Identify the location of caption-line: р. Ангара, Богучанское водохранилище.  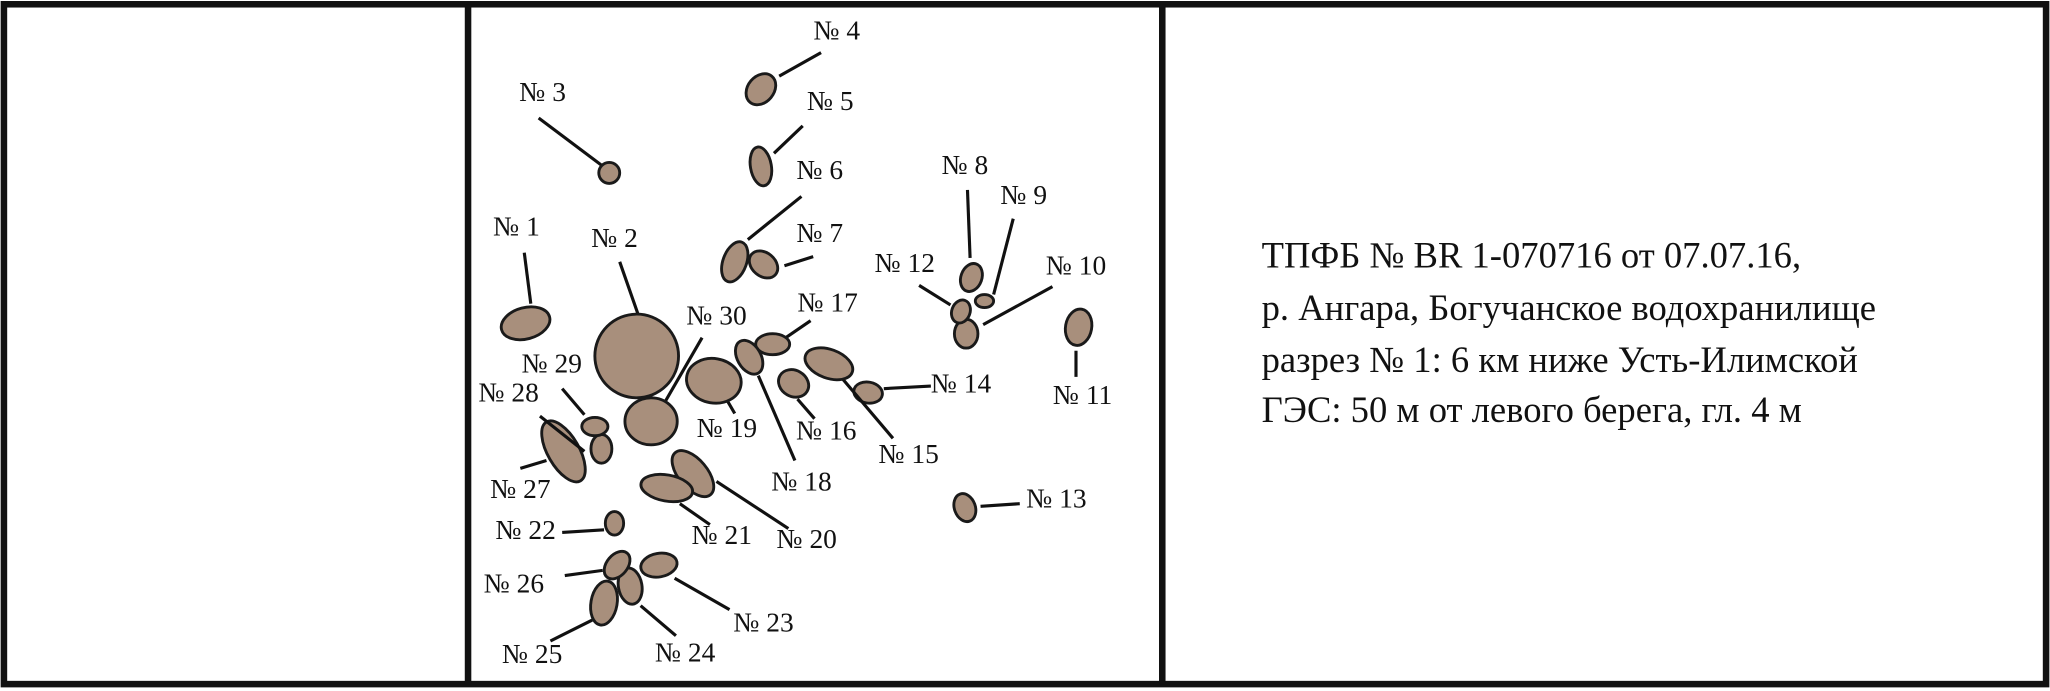
(1569, 307).